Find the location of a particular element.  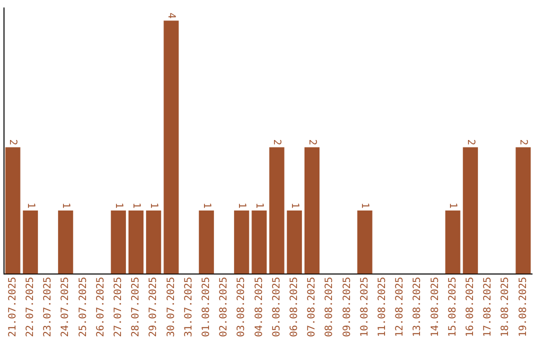

x-tick-label: 19.08.2025 is located at coordinates (523, 307).